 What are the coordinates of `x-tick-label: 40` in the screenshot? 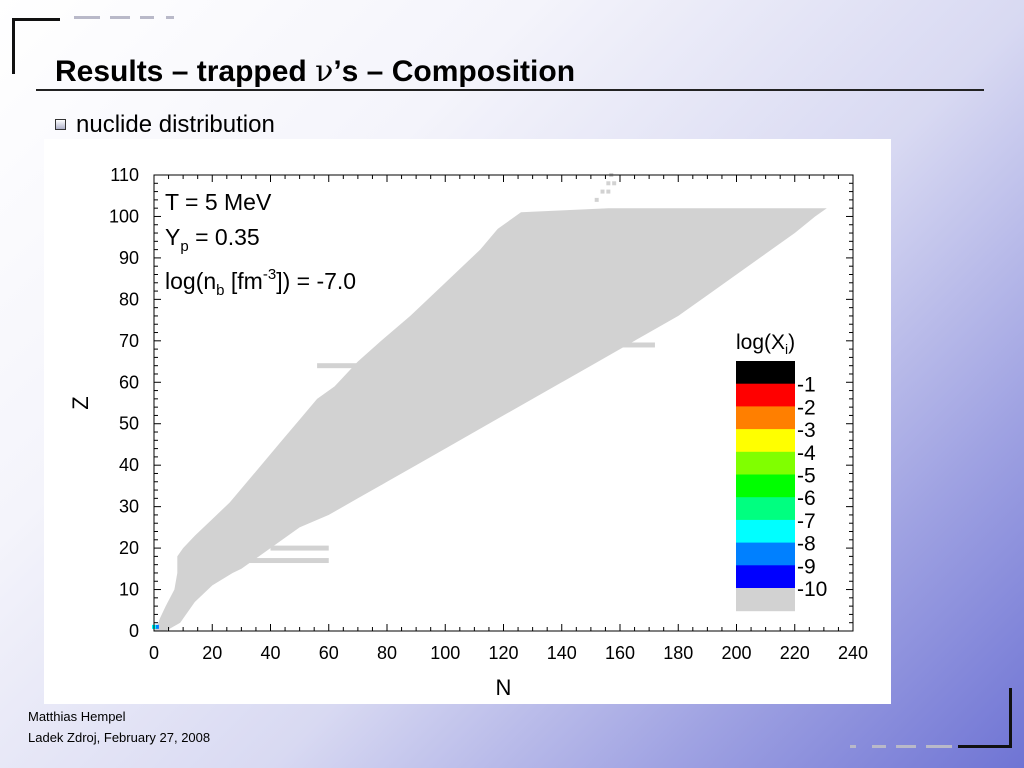 It's located at (270, 653).